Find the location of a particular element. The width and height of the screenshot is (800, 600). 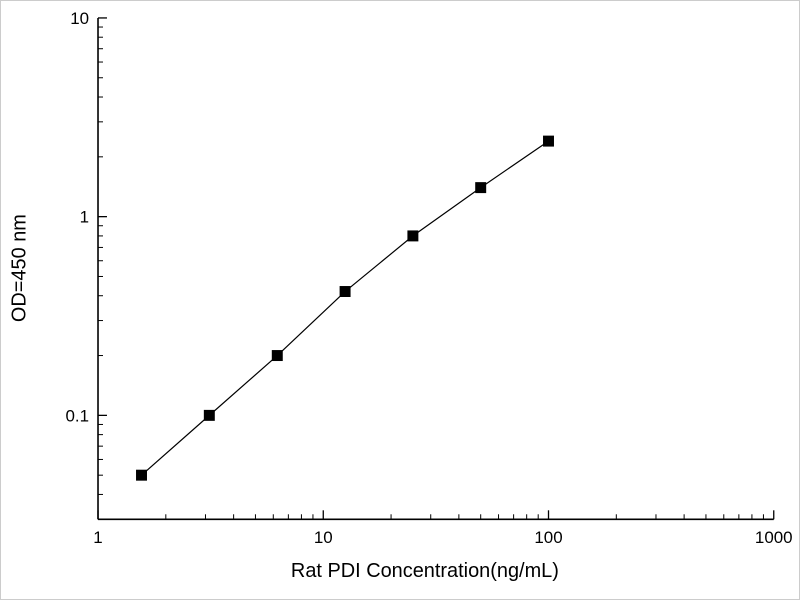

y-tick-label: 10 is located at coordinates (79, 18).